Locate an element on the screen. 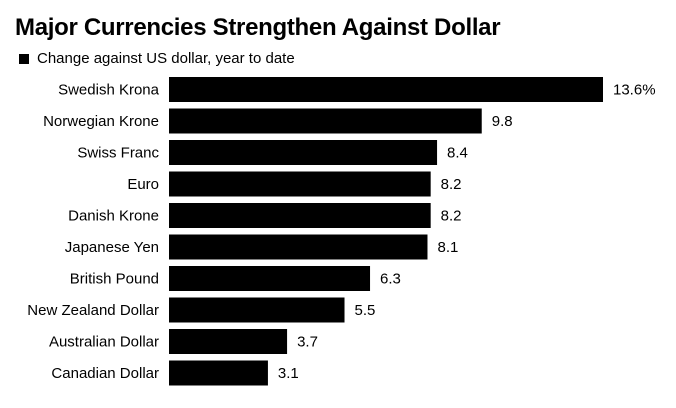 The image size is (676, 408). category-label: Swedish Krona is located at coordinates (109, 90).